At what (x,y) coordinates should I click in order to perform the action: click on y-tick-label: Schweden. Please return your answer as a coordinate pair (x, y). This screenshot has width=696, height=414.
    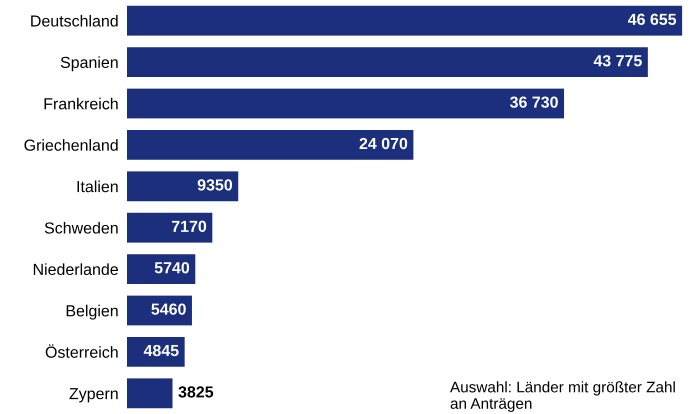
    Looking at the image, I should click on (81, 228).